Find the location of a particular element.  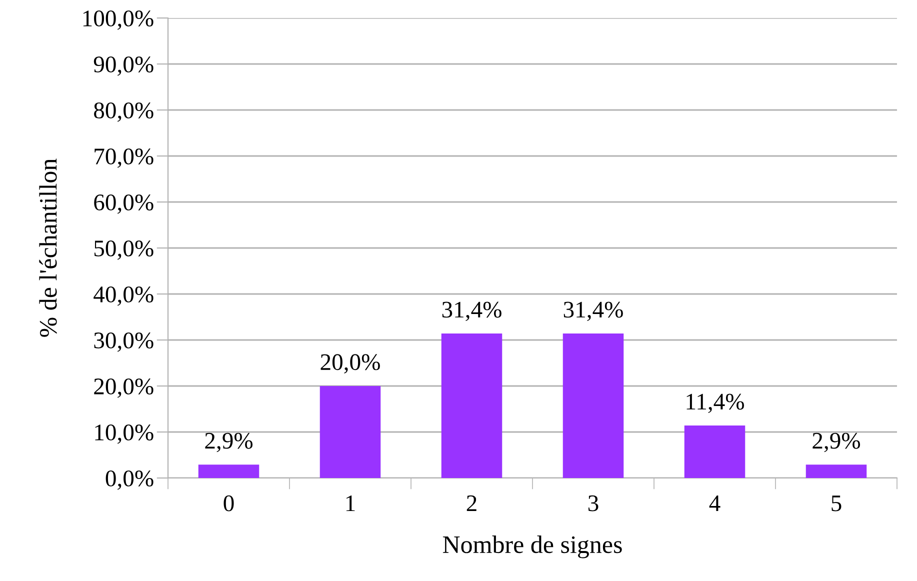

y-tick-label: 100,0% is located at coordinates (118, 20).